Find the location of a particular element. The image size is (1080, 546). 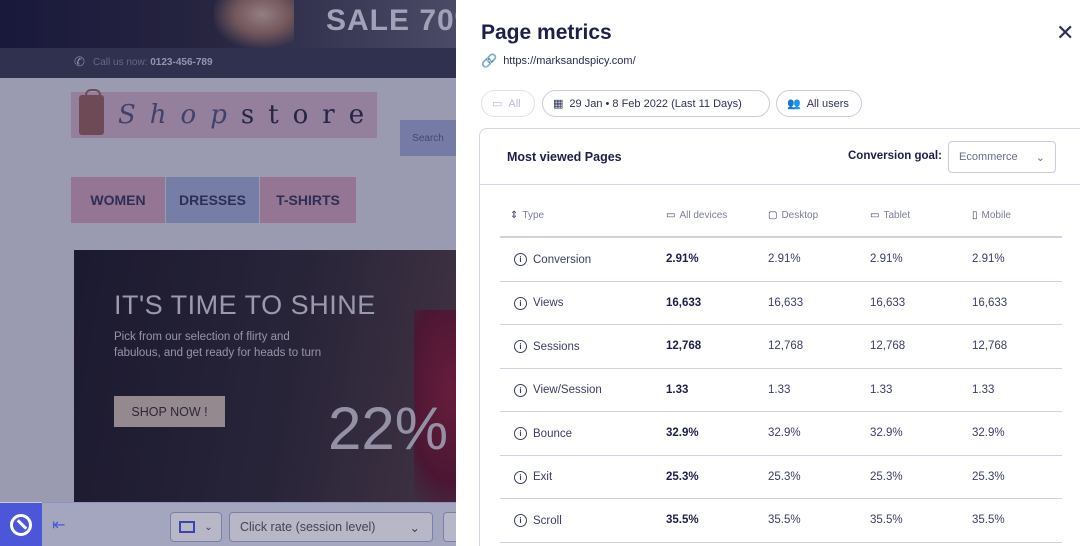

table-row: i Sessions 12,768 12,768 12,768 12,768 is located at coordinates (781, 347).